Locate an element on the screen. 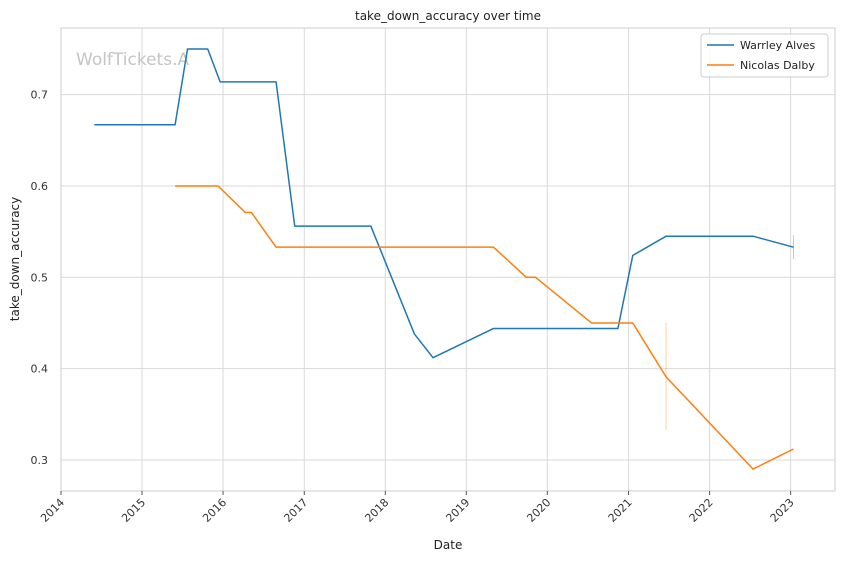  x-axis-title: Date is located at coordinates (448, 545).